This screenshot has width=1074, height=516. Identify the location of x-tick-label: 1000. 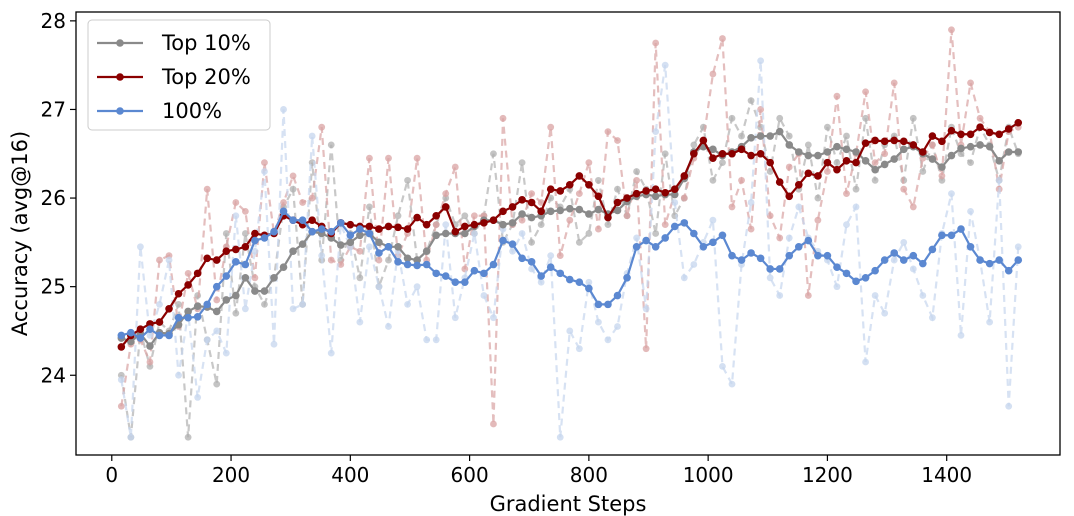
(708, 475).